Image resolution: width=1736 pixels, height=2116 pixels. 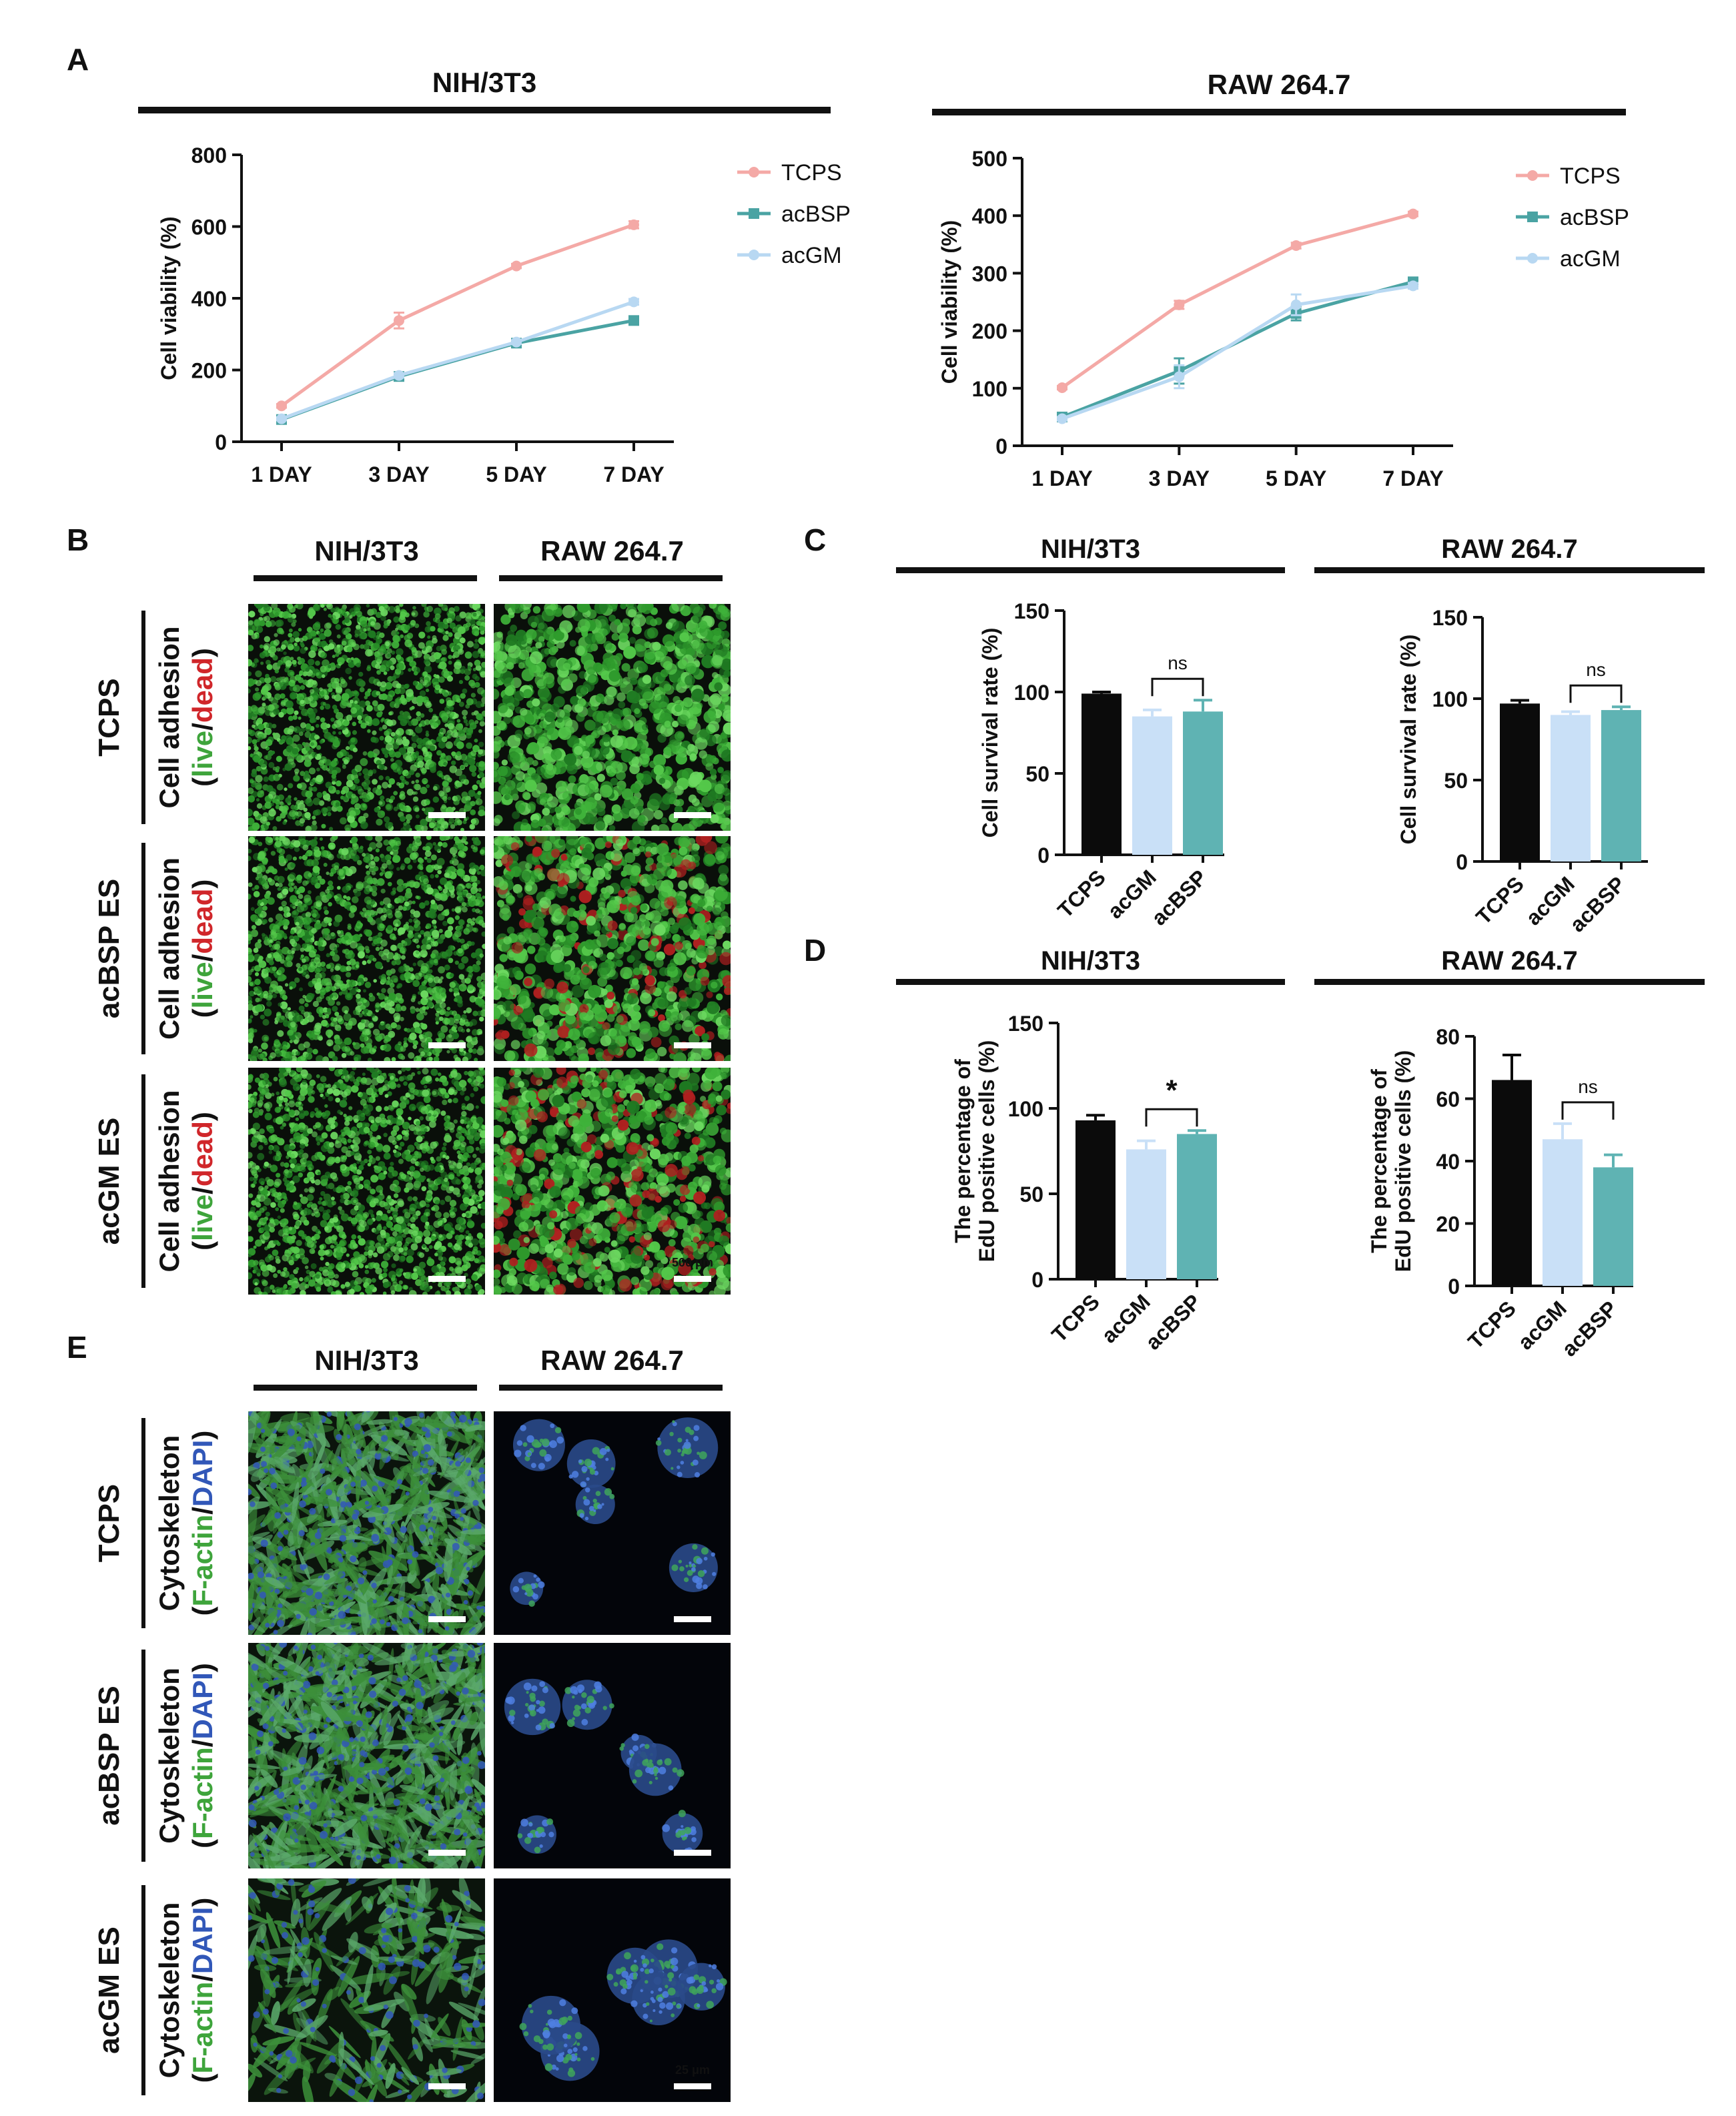 What do you see at coordinates (398, 474) in the screenshot?
I see `x-tick-label: 3 DAY` at bounding box center [398, 474].